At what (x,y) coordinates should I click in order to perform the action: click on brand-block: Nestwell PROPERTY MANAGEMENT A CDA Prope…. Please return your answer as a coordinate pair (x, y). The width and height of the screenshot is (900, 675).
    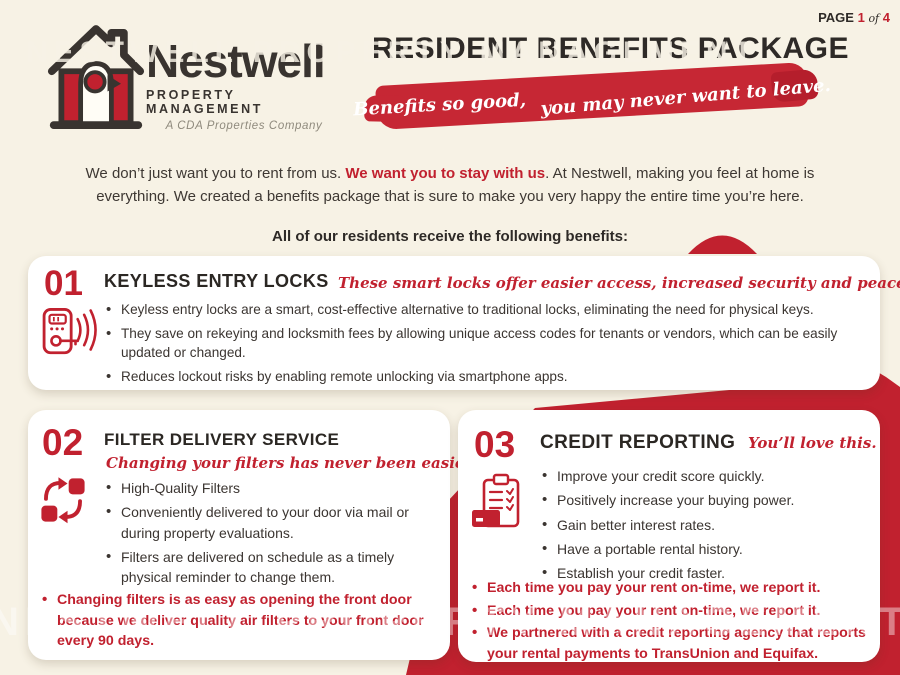
    Looking at the image, I should click on (251, 85).